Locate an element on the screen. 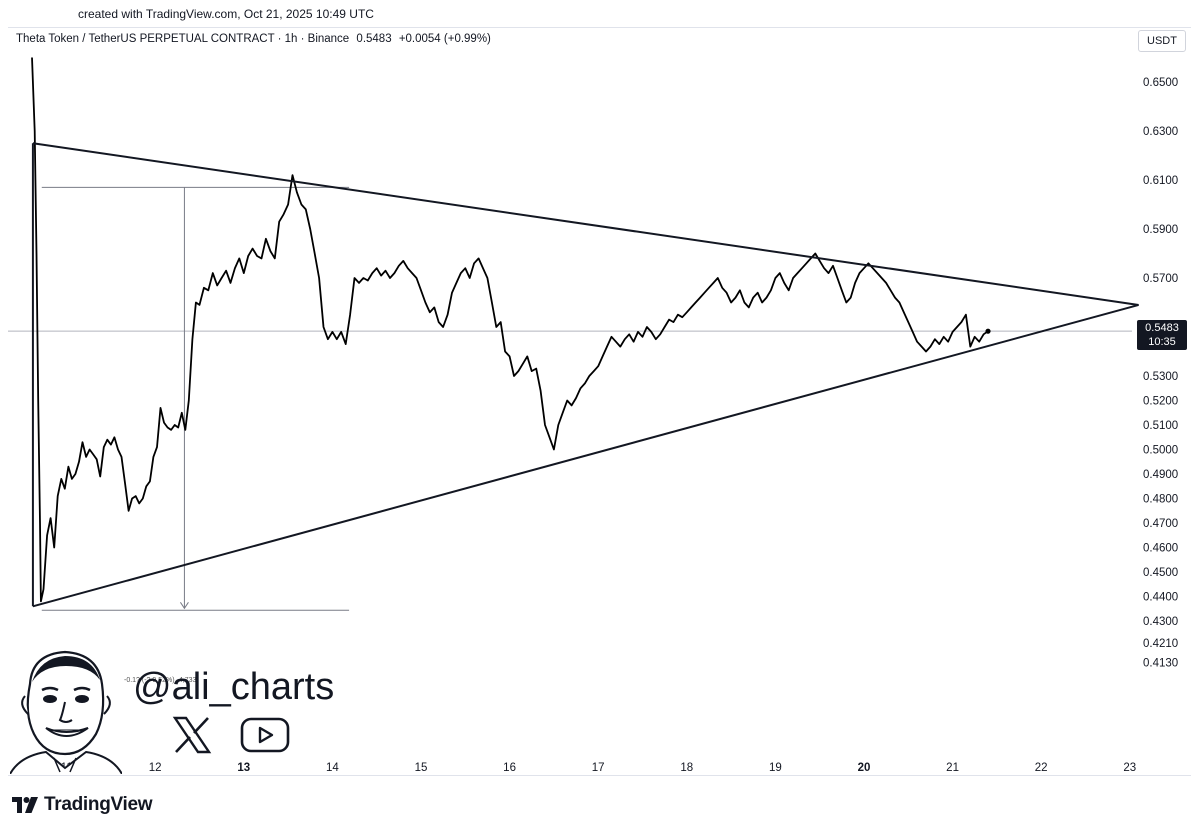 Image resolution: width=1199 pixels, height=832 pixels. y-tick-label: 0.5100 is located at coordinates (1160, 426).